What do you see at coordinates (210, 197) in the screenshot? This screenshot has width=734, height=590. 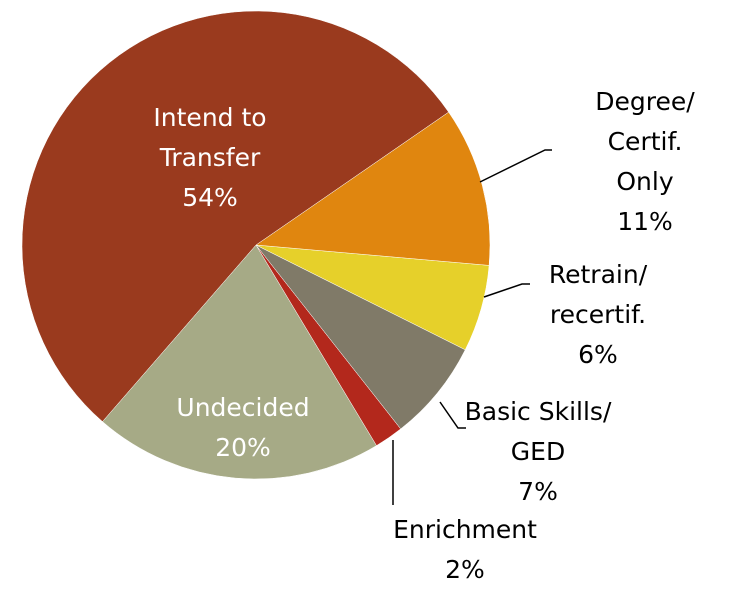 I see `slice-percent: 54%` at bounding box center [210, 197].